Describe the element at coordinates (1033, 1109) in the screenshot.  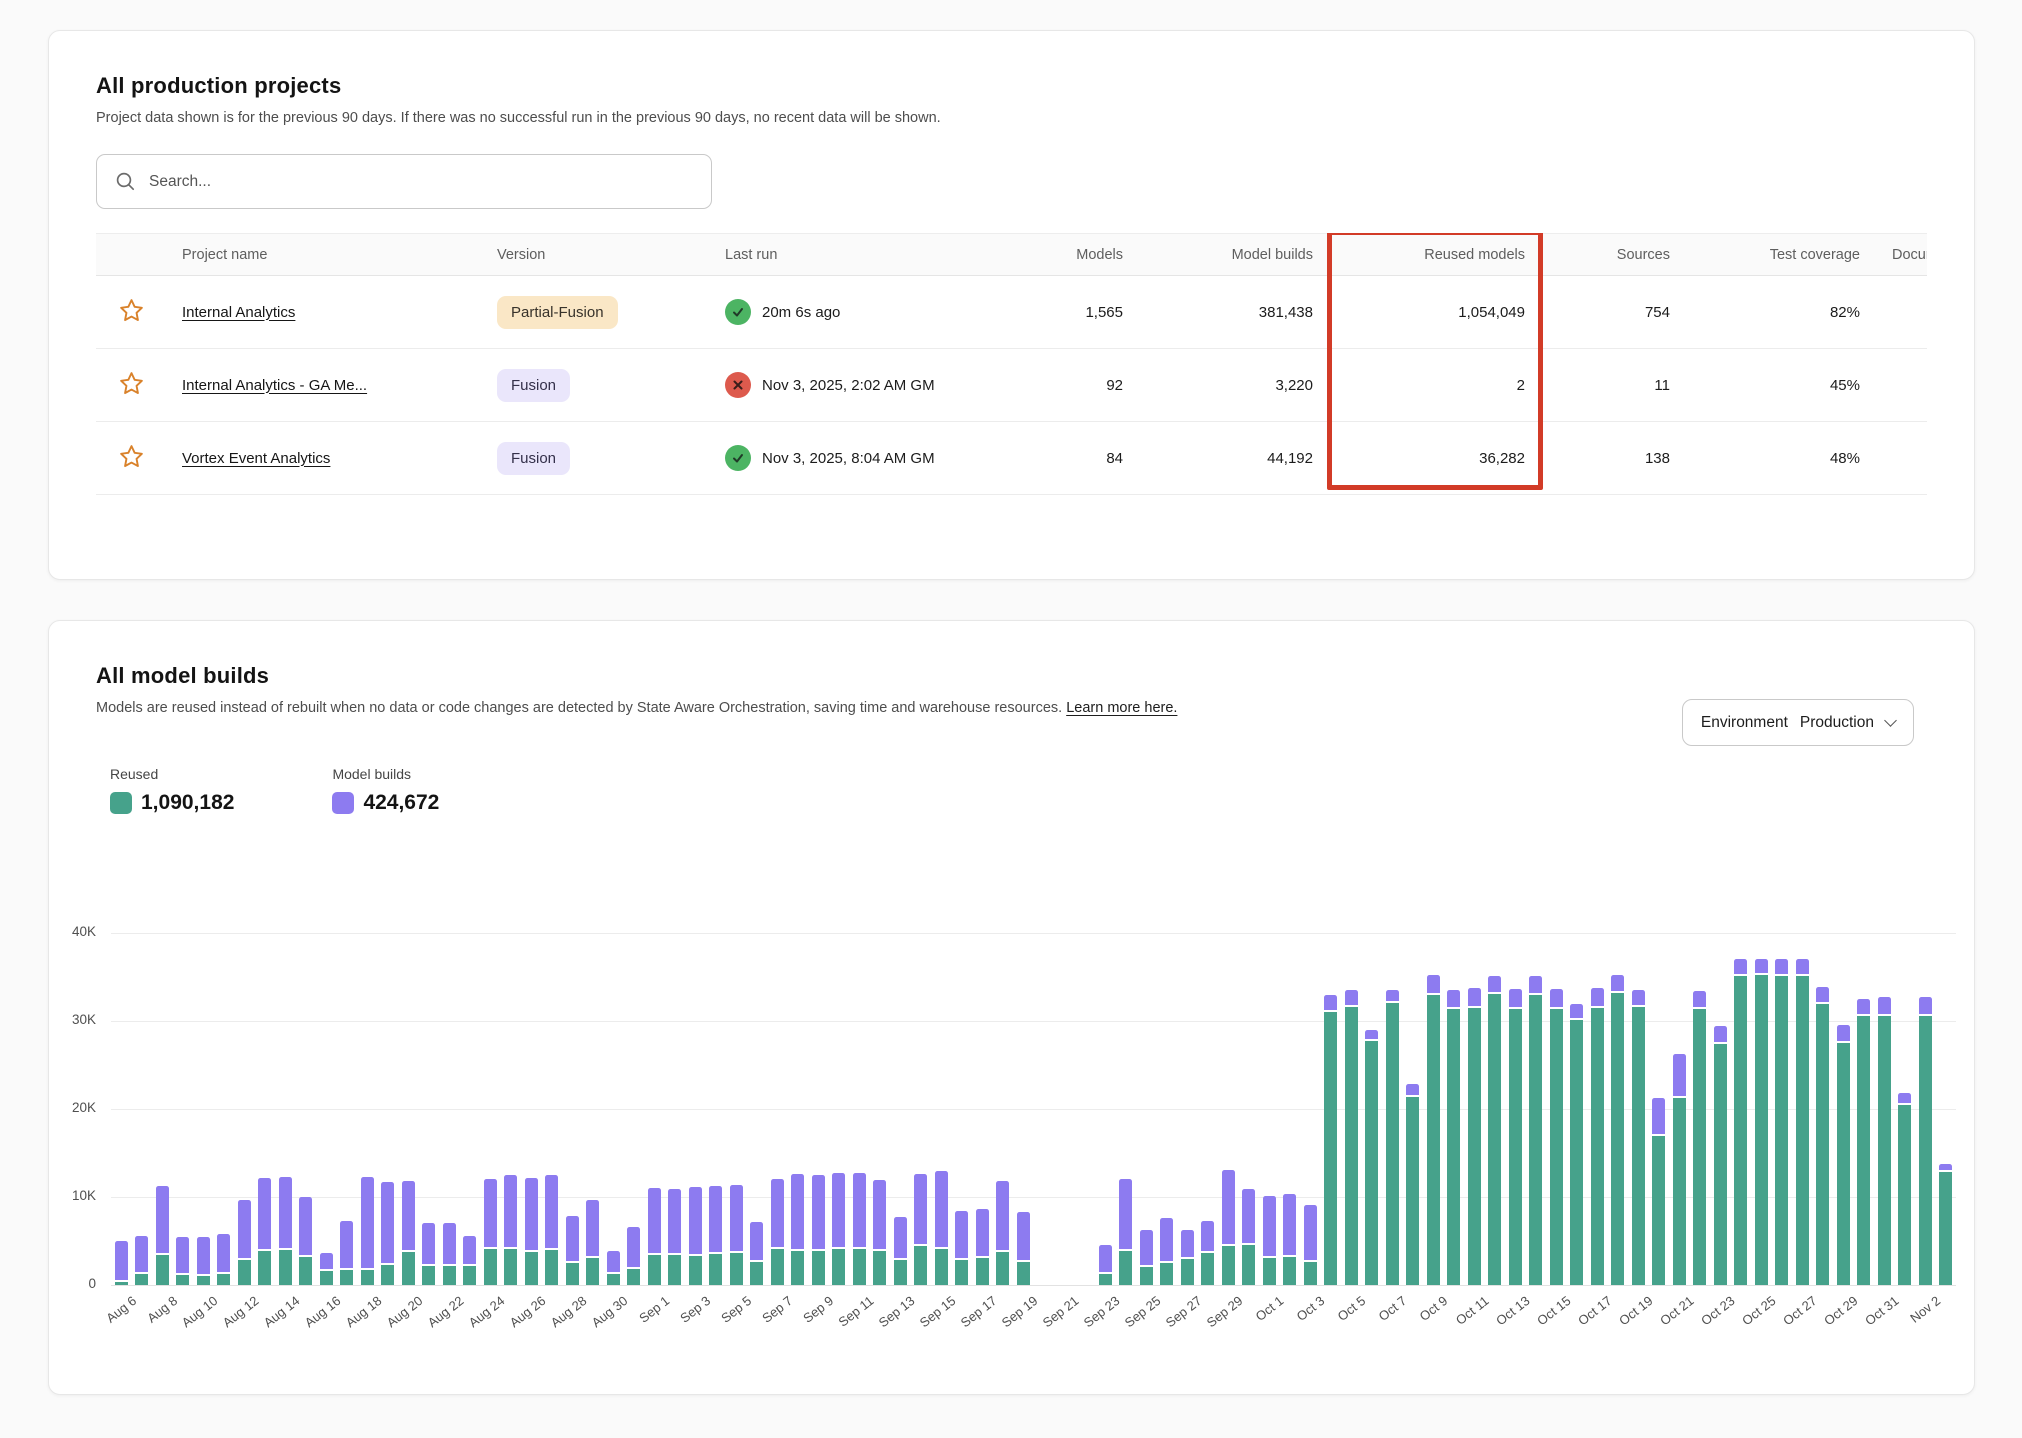
I see `gridline` at that location.